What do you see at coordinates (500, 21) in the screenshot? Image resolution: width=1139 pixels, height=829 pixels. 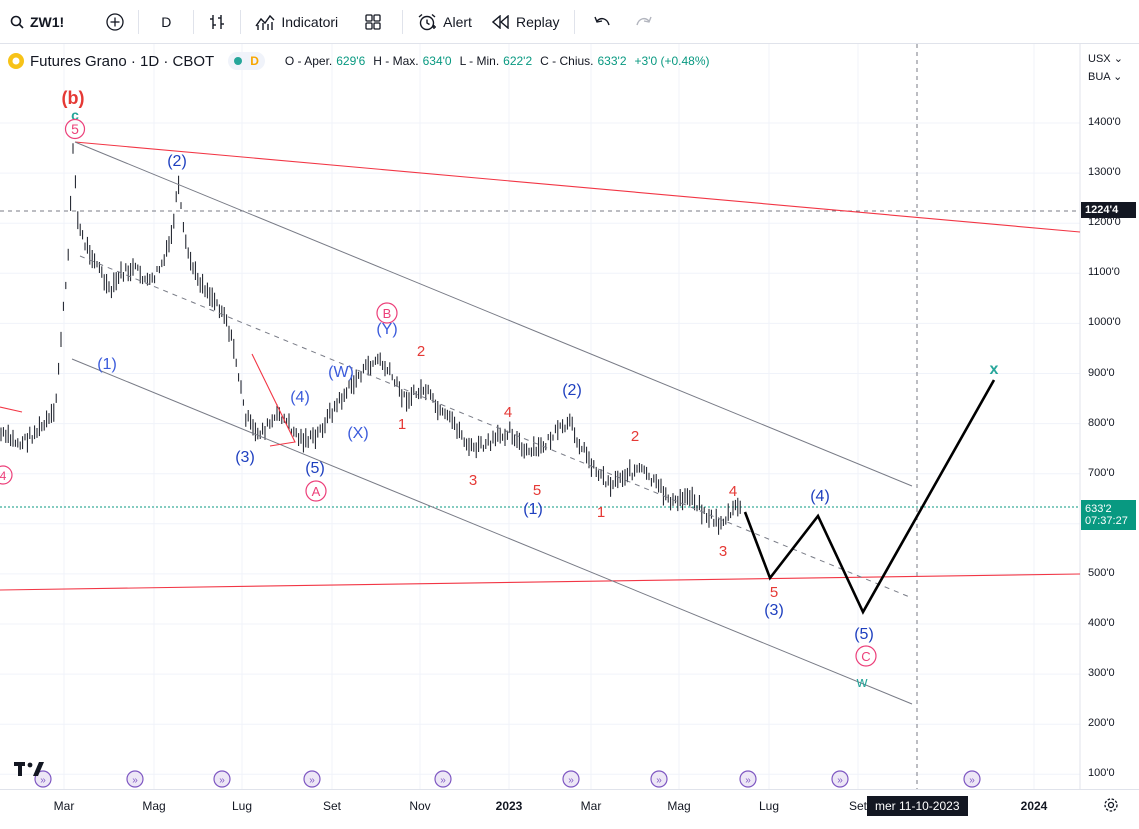 I see `rewind-icon` at bounding box center [500, 21].